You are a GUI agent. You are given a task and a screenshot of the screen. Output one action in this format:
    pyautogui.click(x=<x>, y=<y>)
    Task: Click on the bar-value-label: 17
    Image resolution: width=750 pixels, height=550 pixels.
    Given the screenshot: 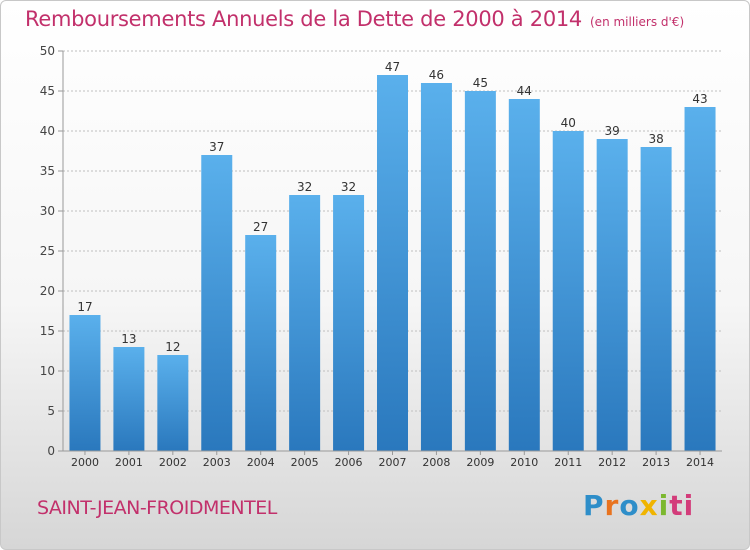 What is the action you would take?
    pyautogui.click(x=84, y=307)
    